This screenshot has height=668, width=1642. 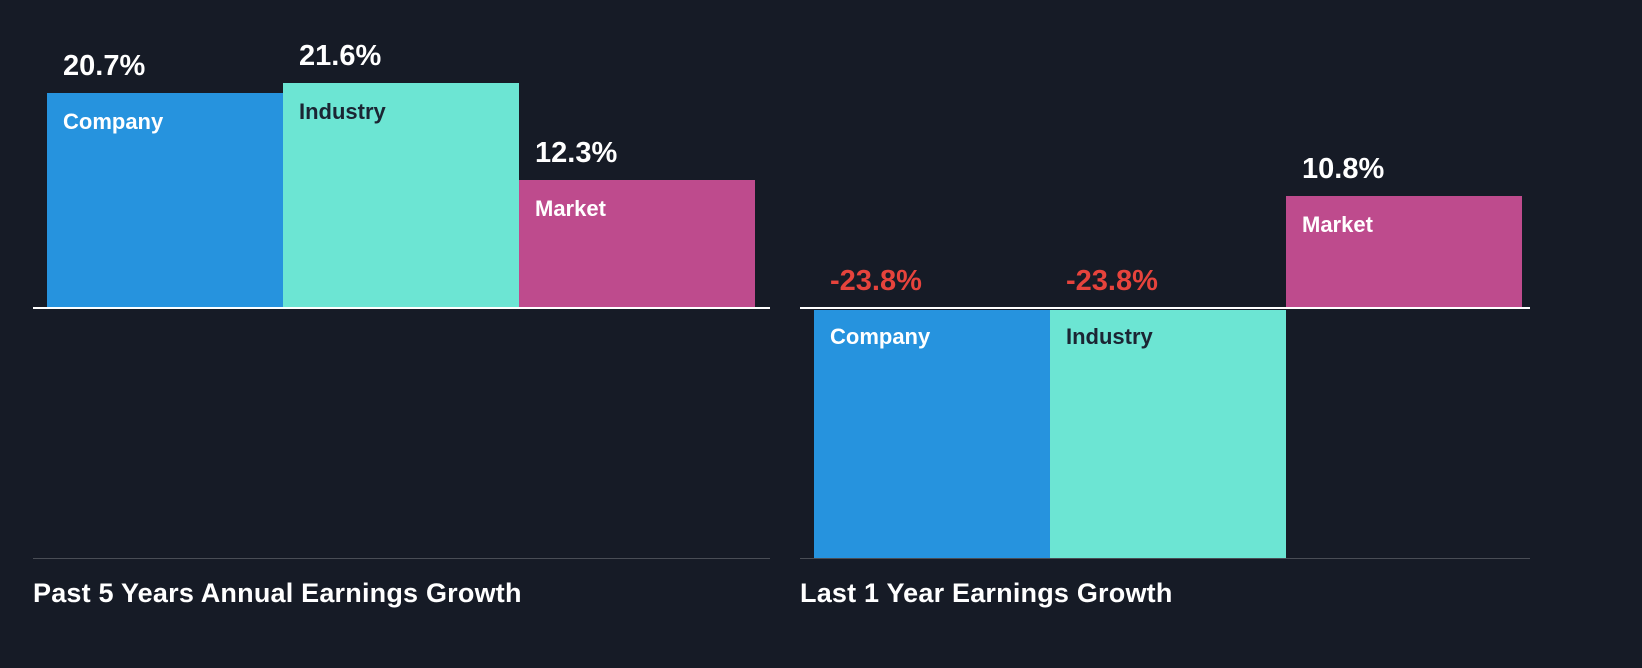 I want to click on value-label-company: 20.7%, so click(x=104, y=65).